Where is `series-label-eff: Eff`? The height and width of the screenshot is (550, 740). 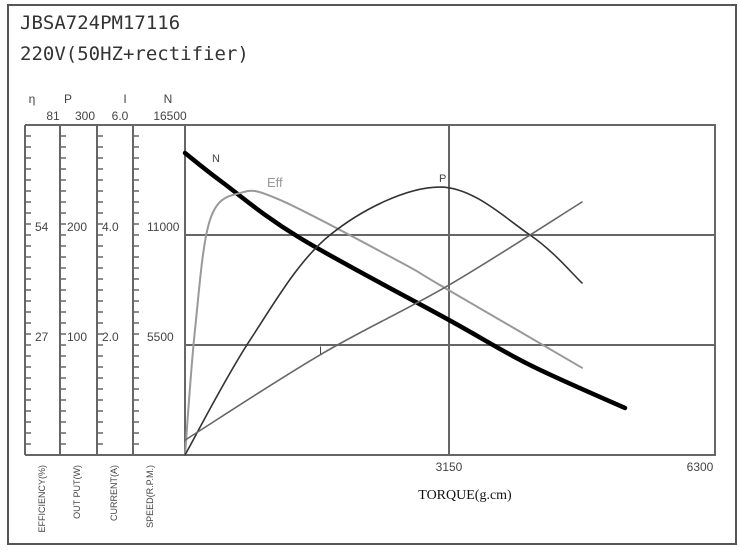 series-label-eff: Eff is located at coordinates (275, 182).